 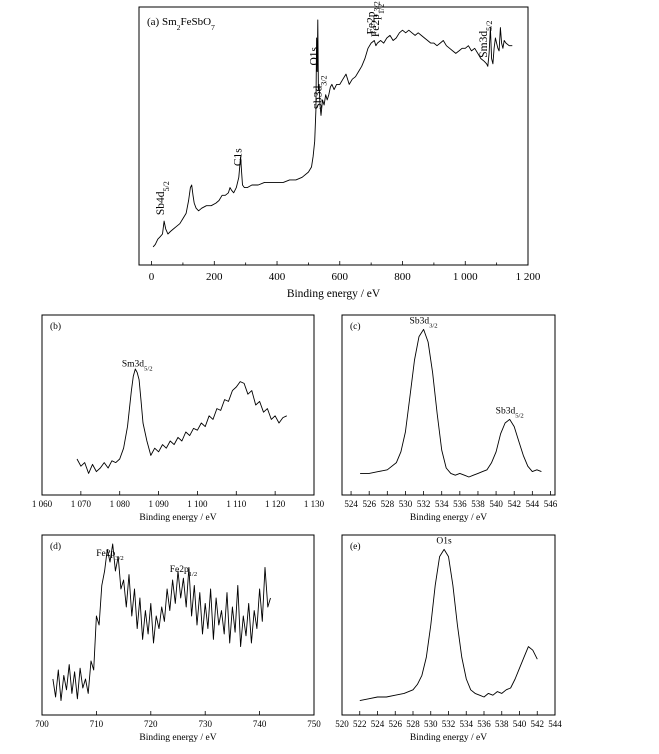 I want to click on panel-title-part: (c), so click(x=355, y=326).